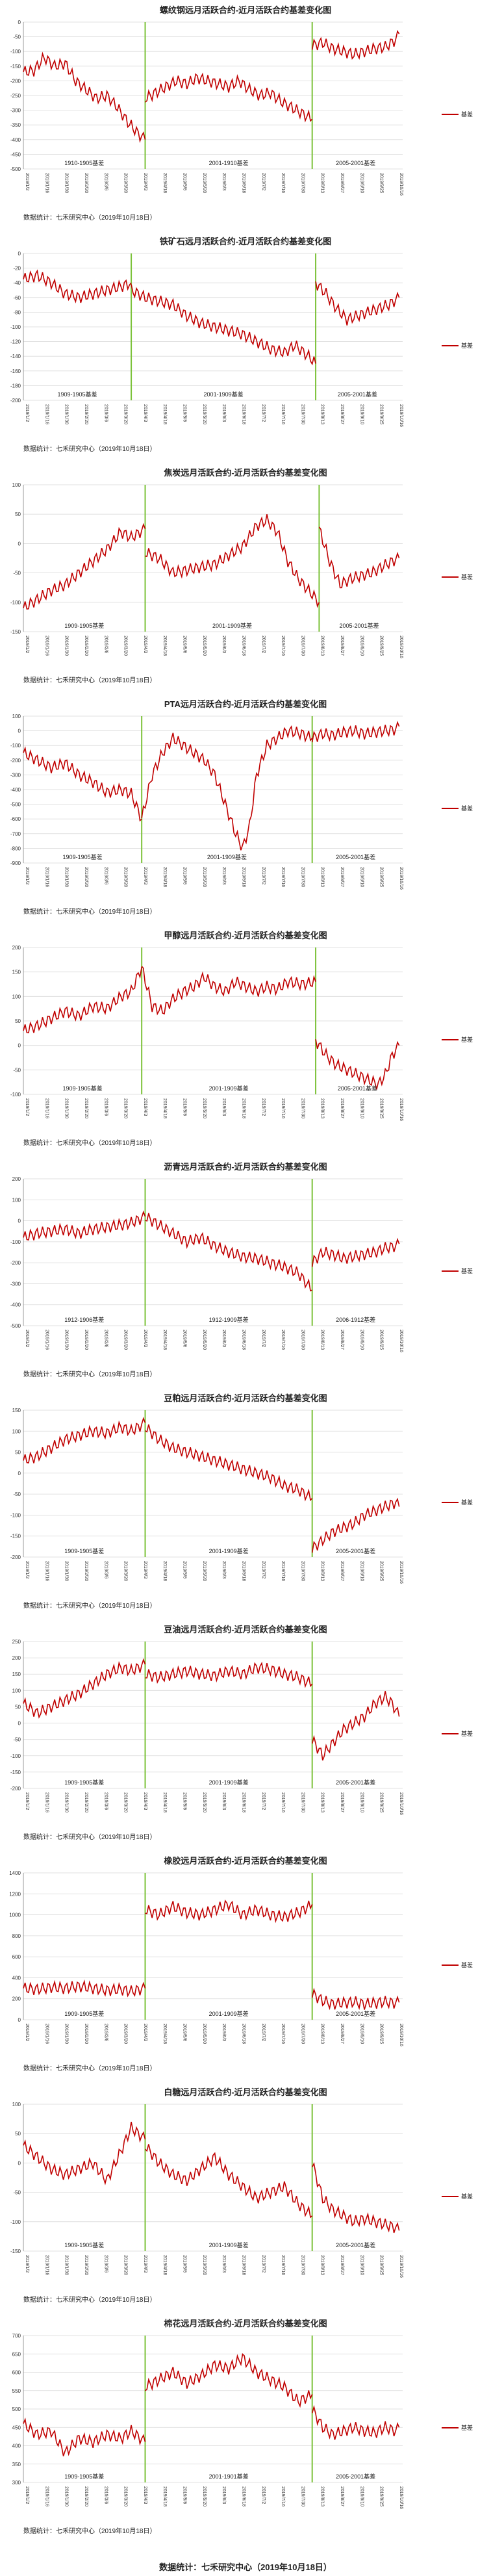  What do you see at coordinates (15, 342) in the screenshot?
I see `y-tick-label: -120` at bounding box center [15, 342].